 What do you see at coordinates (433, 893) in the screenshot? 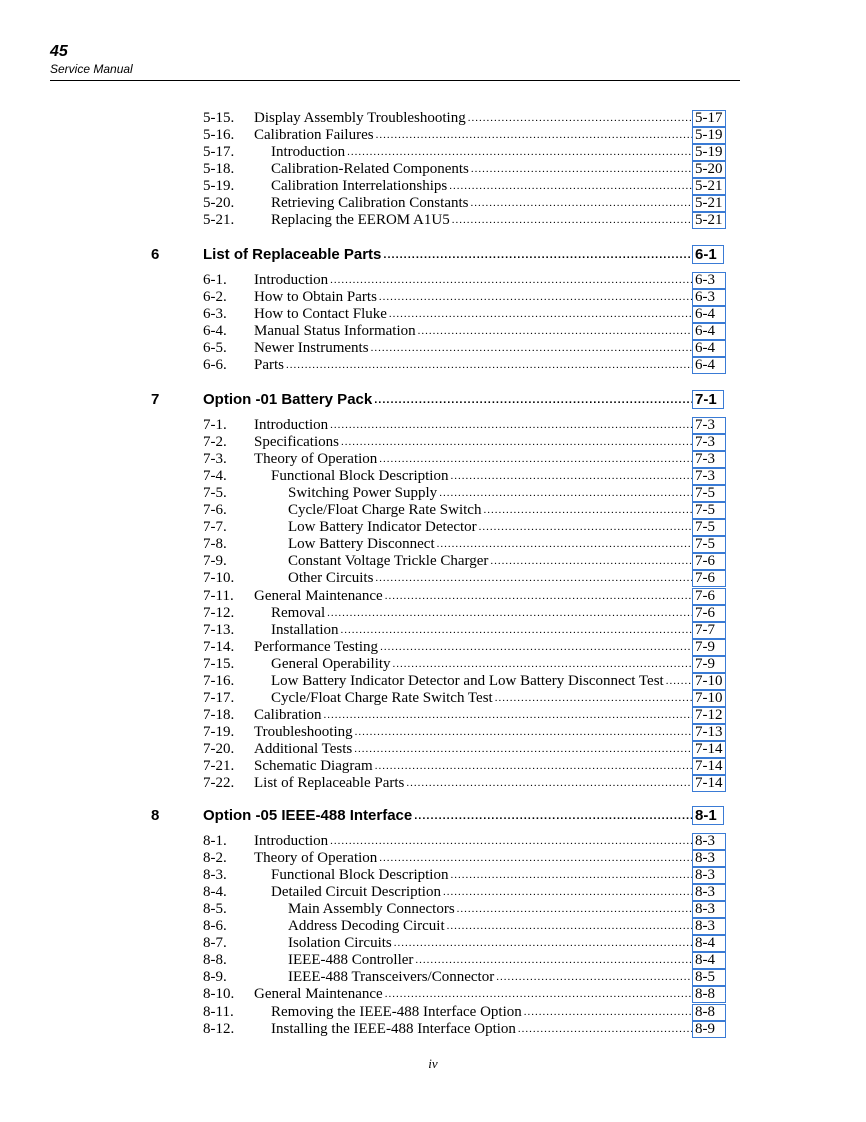
I see `toc-entry: 8-4. Detailed Circuit Description 8-3` at bounding box center [433, 893].